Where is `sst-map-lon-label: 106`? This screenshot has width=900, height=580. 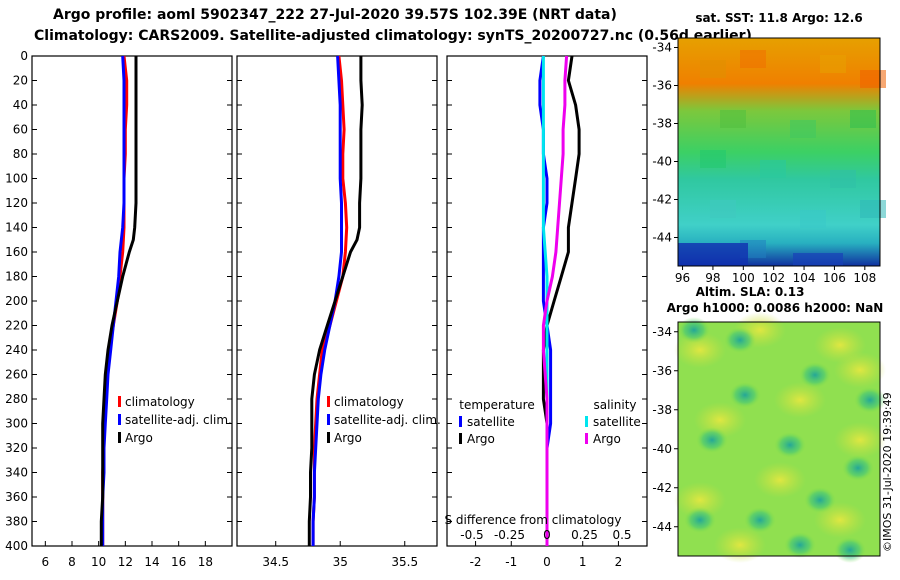 sst-map-lon-label: 106 is located at coordinates (834, 278).